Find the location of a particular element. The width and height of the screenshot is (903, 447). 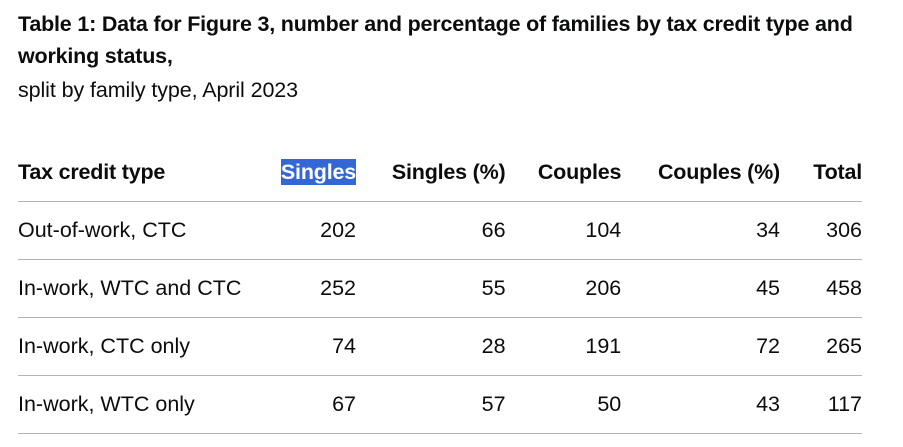

cell-total: 265 is located at coordinates (821, 346).